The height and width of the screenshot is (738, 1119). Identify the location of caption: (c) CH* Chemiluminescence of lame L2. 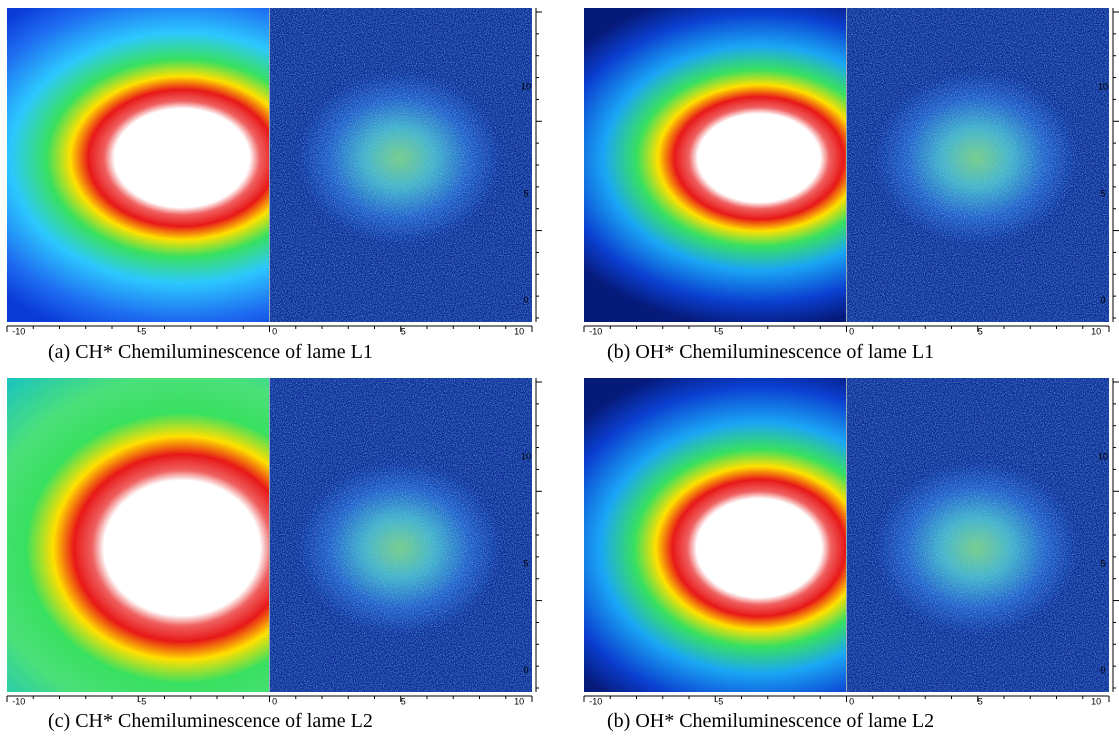
(210, 721).